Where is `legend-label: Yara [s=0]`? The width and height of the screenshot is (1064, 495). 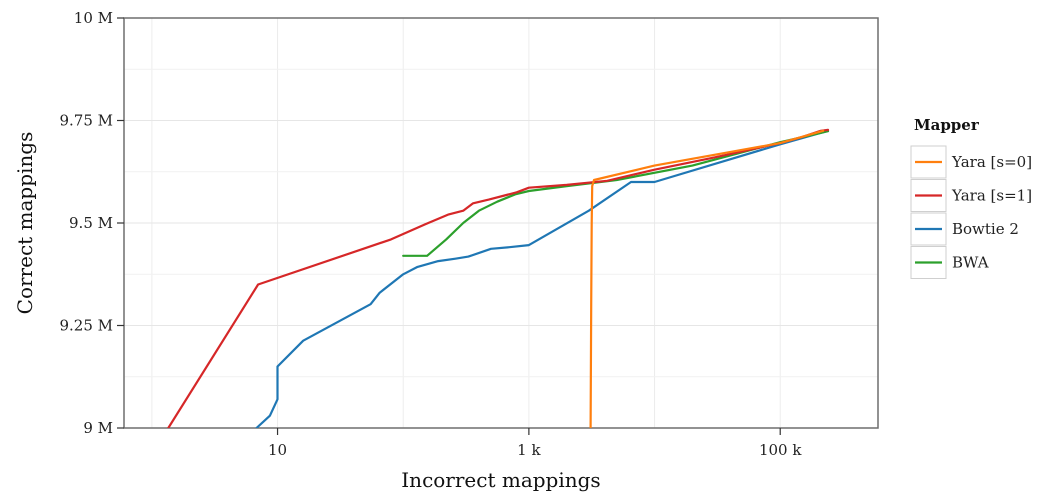 legend-label: Yara [s=0] is located at coordinates (991, 162).